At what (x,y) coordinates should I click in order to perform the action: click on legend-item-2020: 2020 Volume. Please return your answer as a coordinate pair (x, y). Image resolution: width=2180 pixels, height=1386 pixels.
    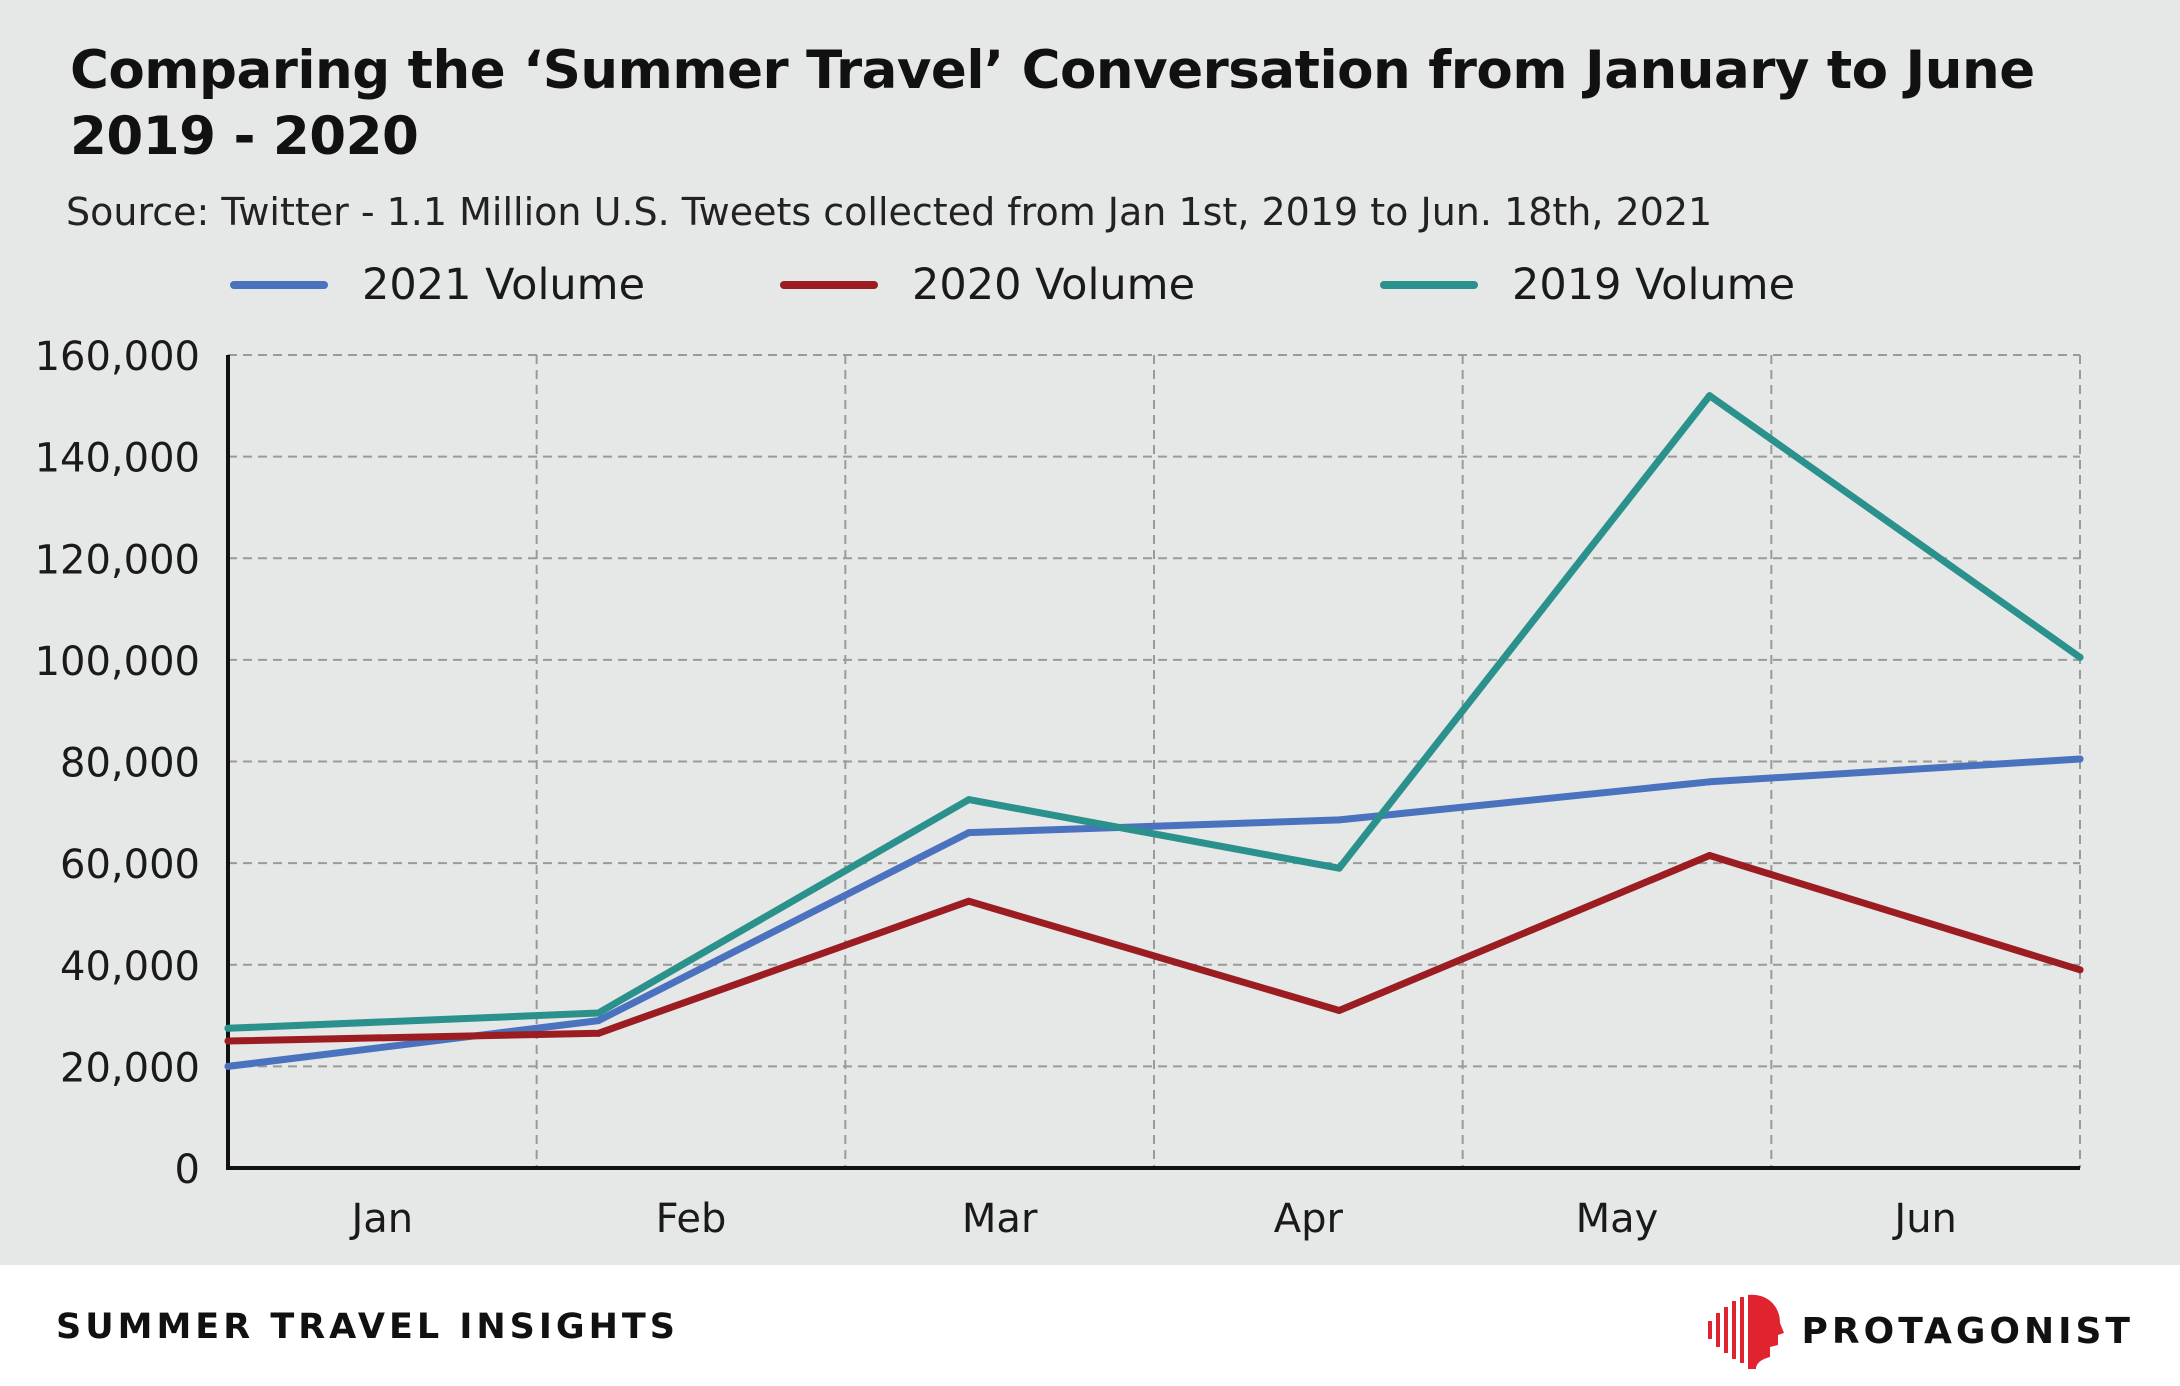
    Looking at the image, I should click on (987, 285).